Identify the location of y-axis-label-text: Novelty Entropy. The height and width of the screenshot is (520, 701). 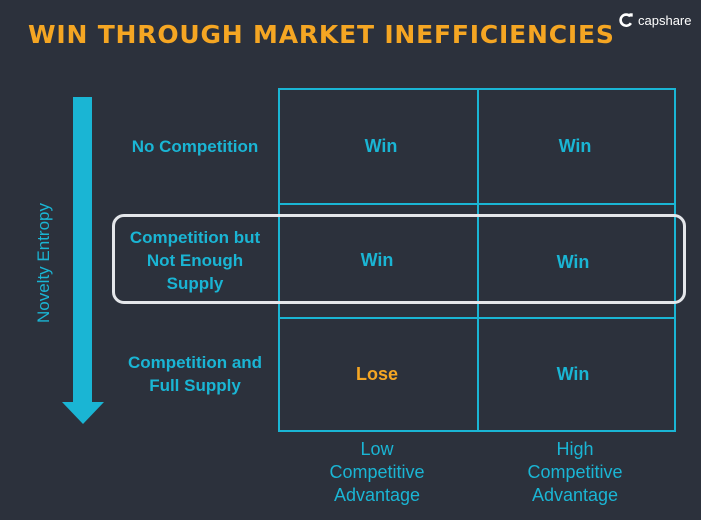
(43, 263).